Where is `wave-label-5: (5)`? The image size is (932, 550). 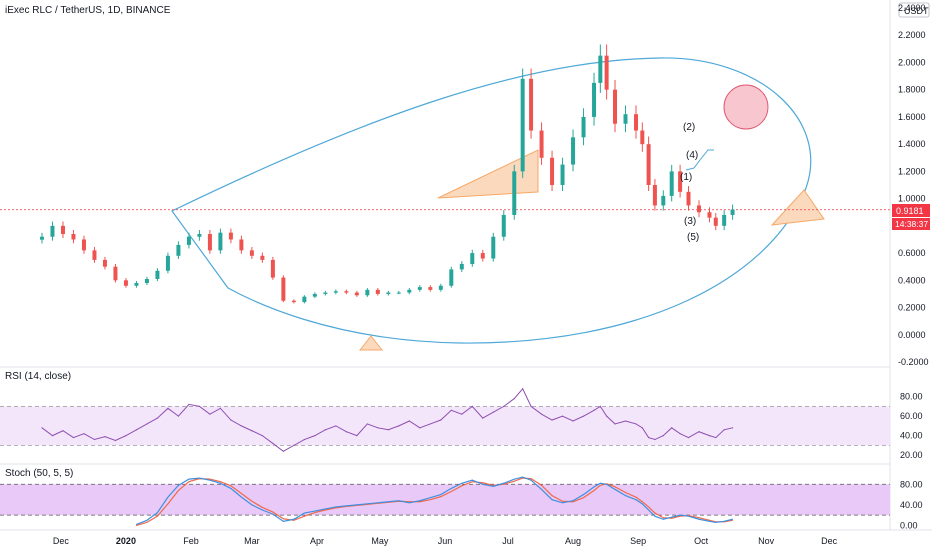 wave-label-5: (5) is located at coordinates (693, 237).